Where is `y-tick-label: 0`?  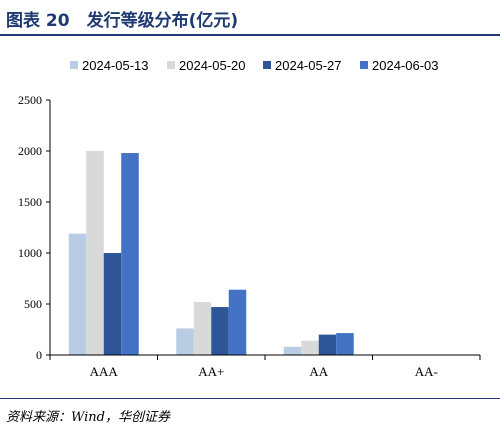 y-tick-label: 0 is located at coordinates (39, 355).